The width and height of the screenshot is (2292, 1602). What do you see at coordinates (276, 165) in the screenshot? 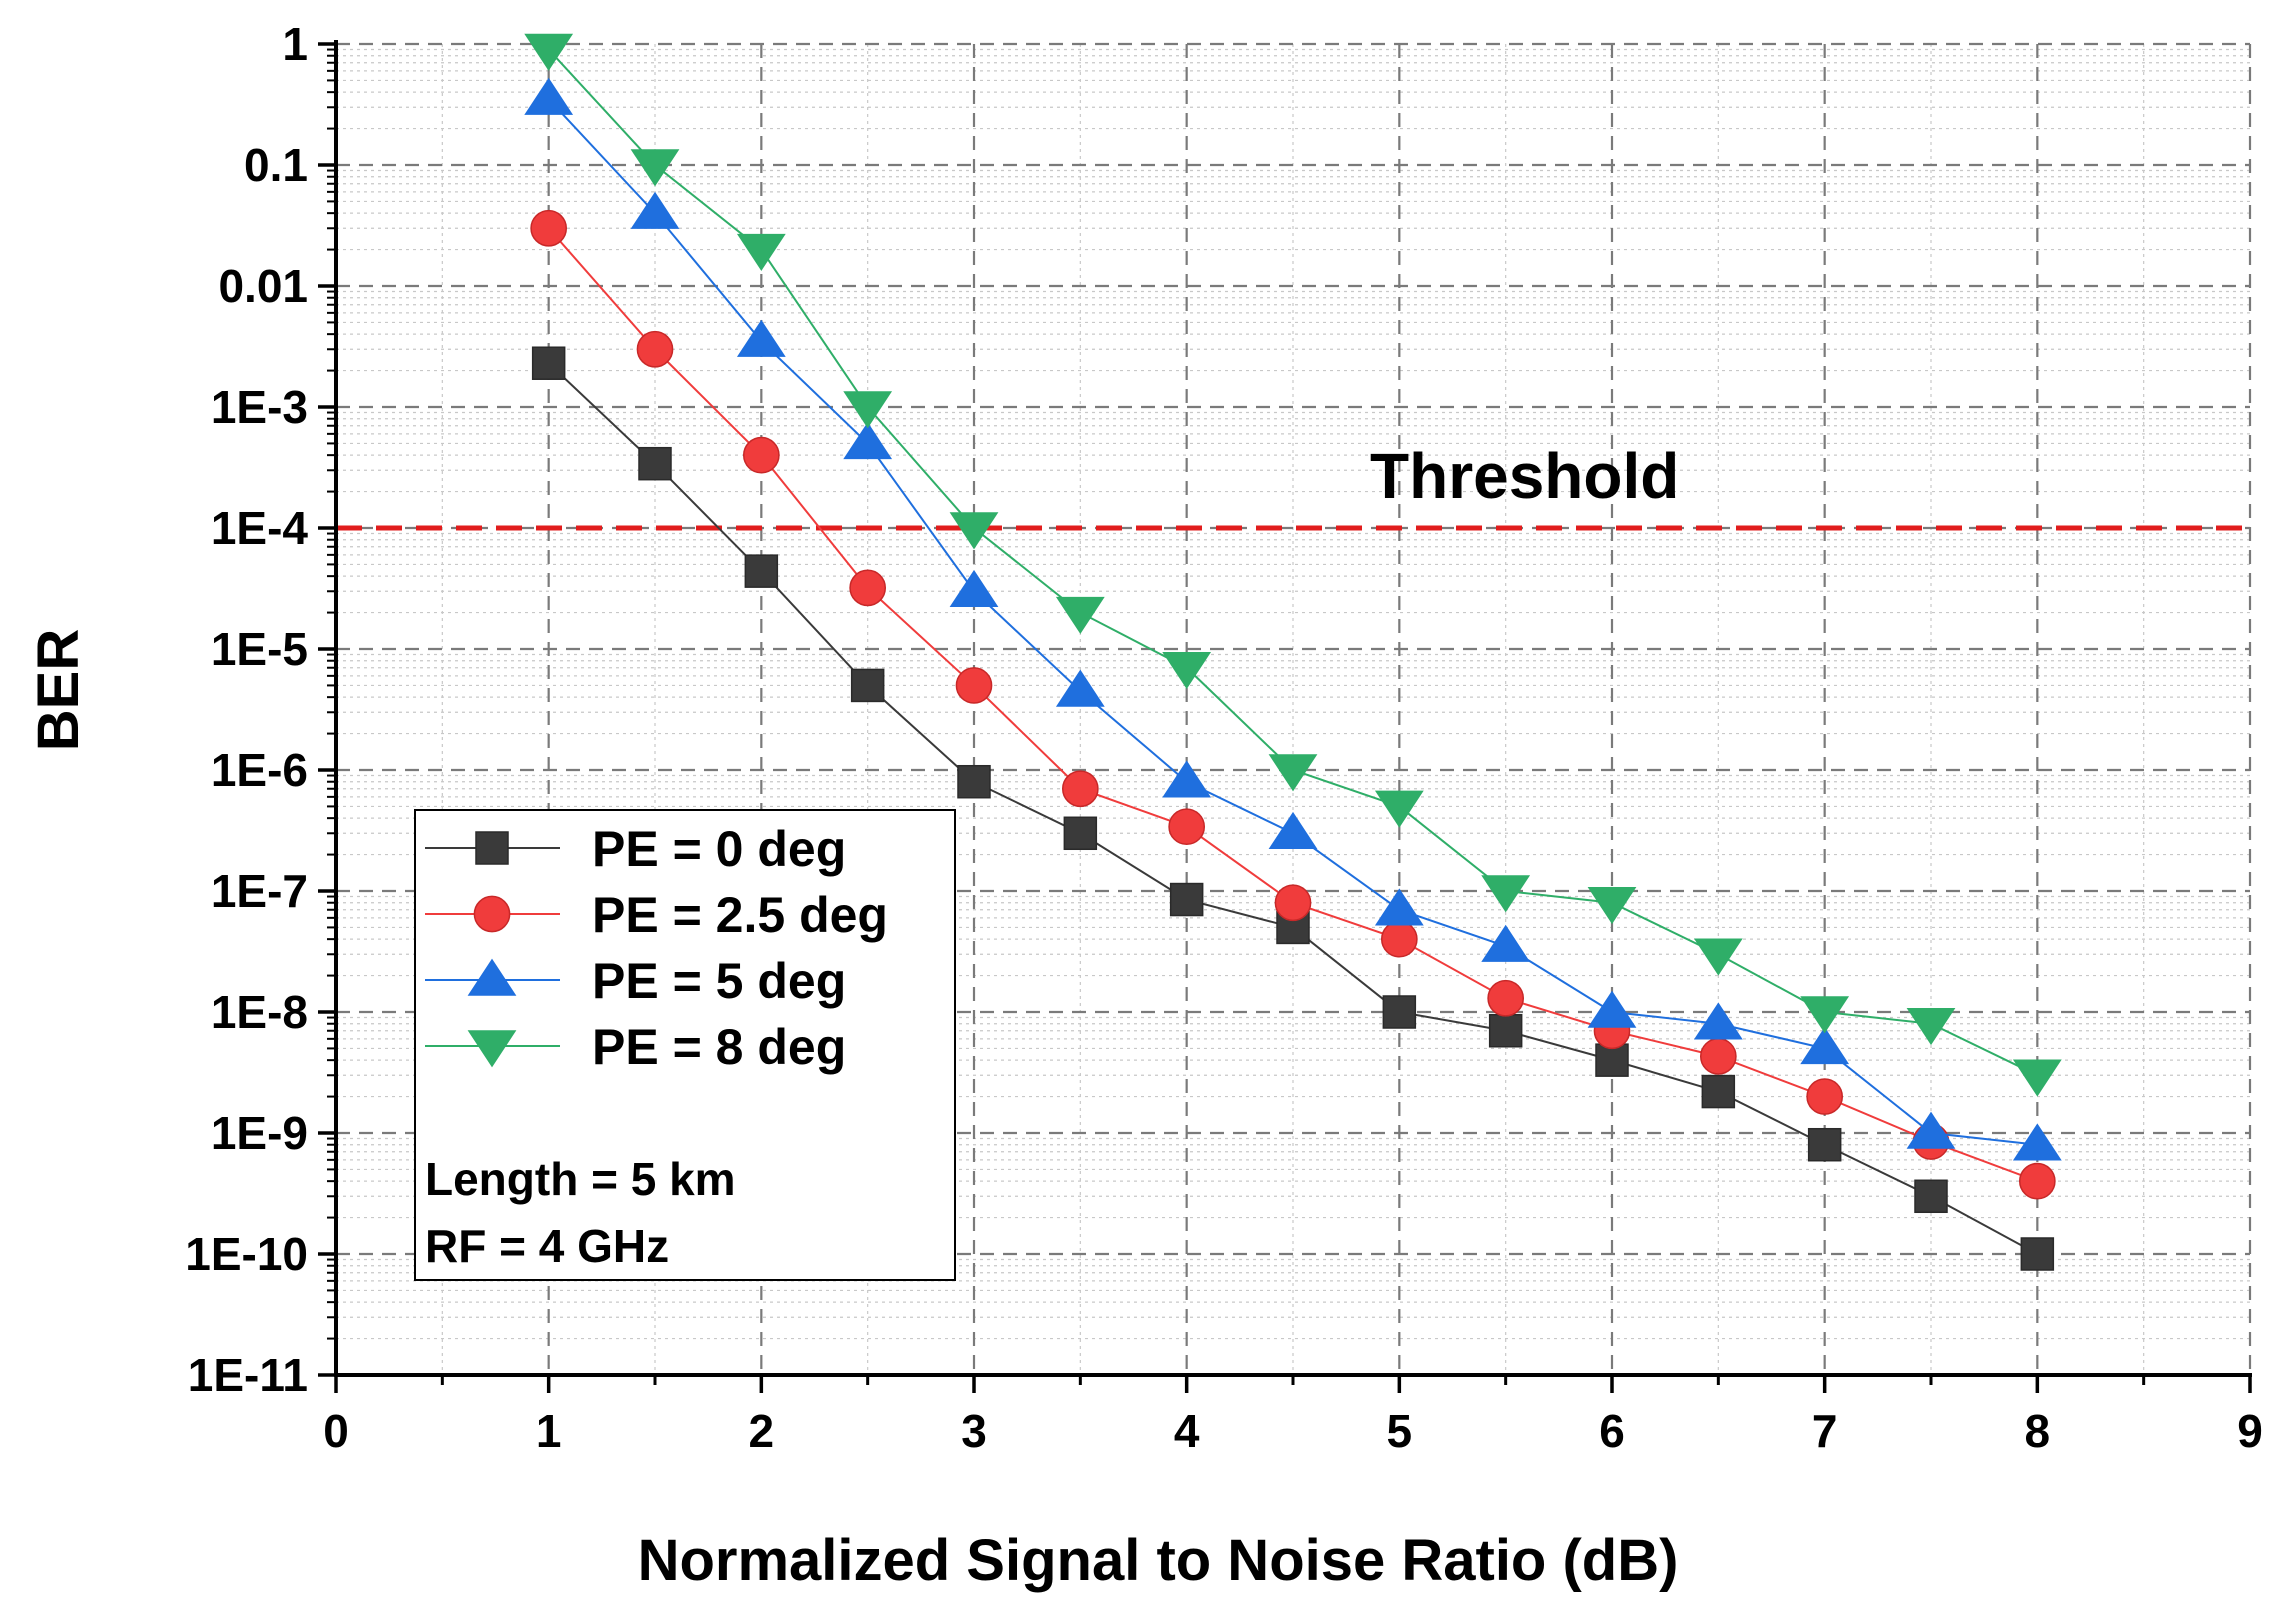
I see `y-tick-label: 0.1` at bounding box center [276, 165].